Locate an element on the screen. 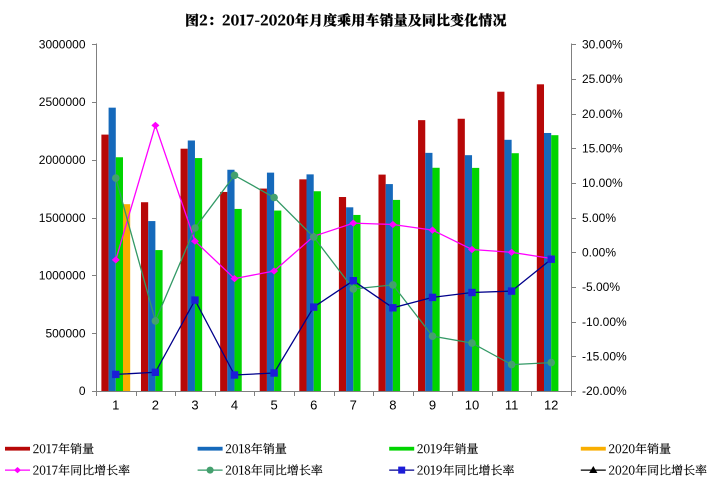 The image size is (714, 493). svg-text: 0 is located at coordinates (82, 391).